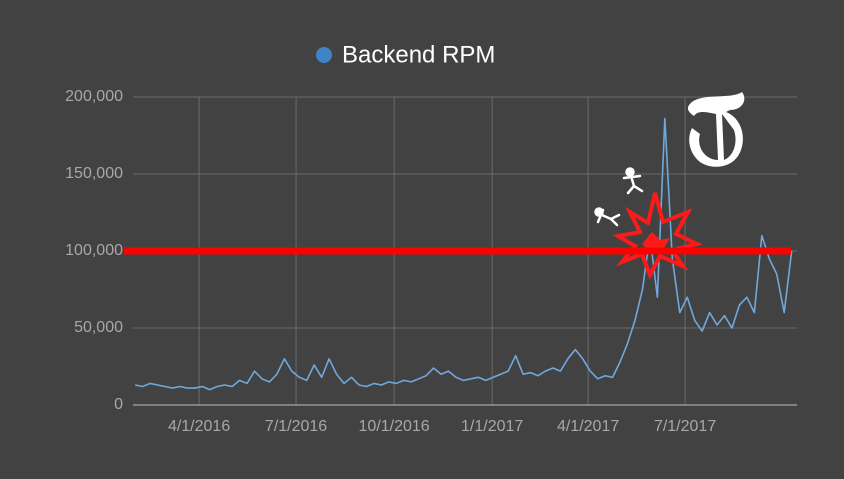  Describe the element at coordinates (685, 426) in the screenshot. I see `x-tick-label: 7/1/2017` at that location.